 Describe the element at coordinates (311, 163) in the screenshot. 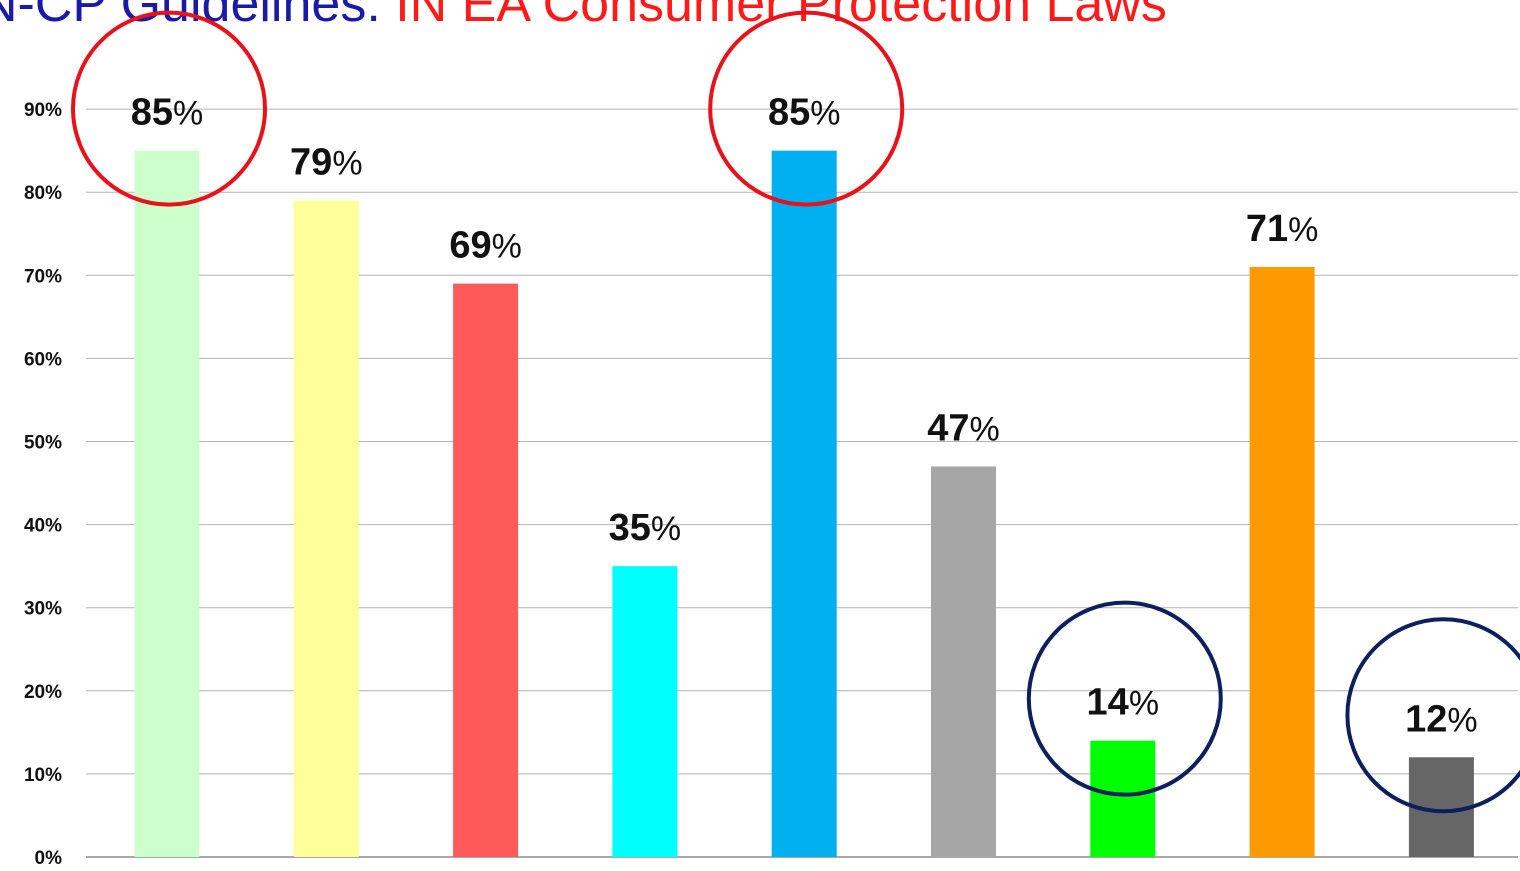

I see `data-label-value: 79` at that location.